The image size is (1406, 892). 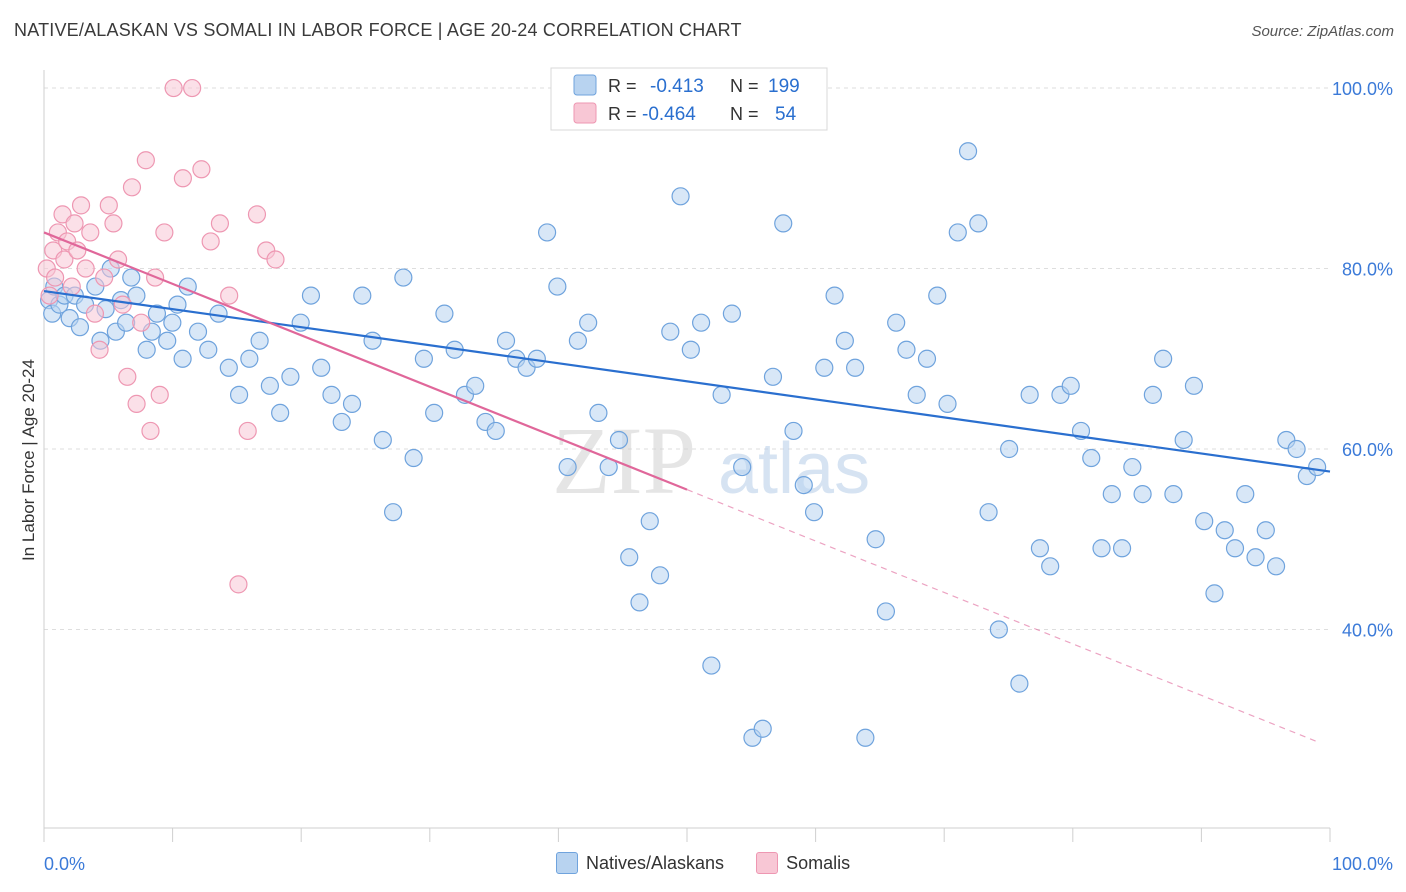 What do you see at coordinates (567, 863) in the screenshot?
I see `natives-swatch` at bounding box center [567, 863].